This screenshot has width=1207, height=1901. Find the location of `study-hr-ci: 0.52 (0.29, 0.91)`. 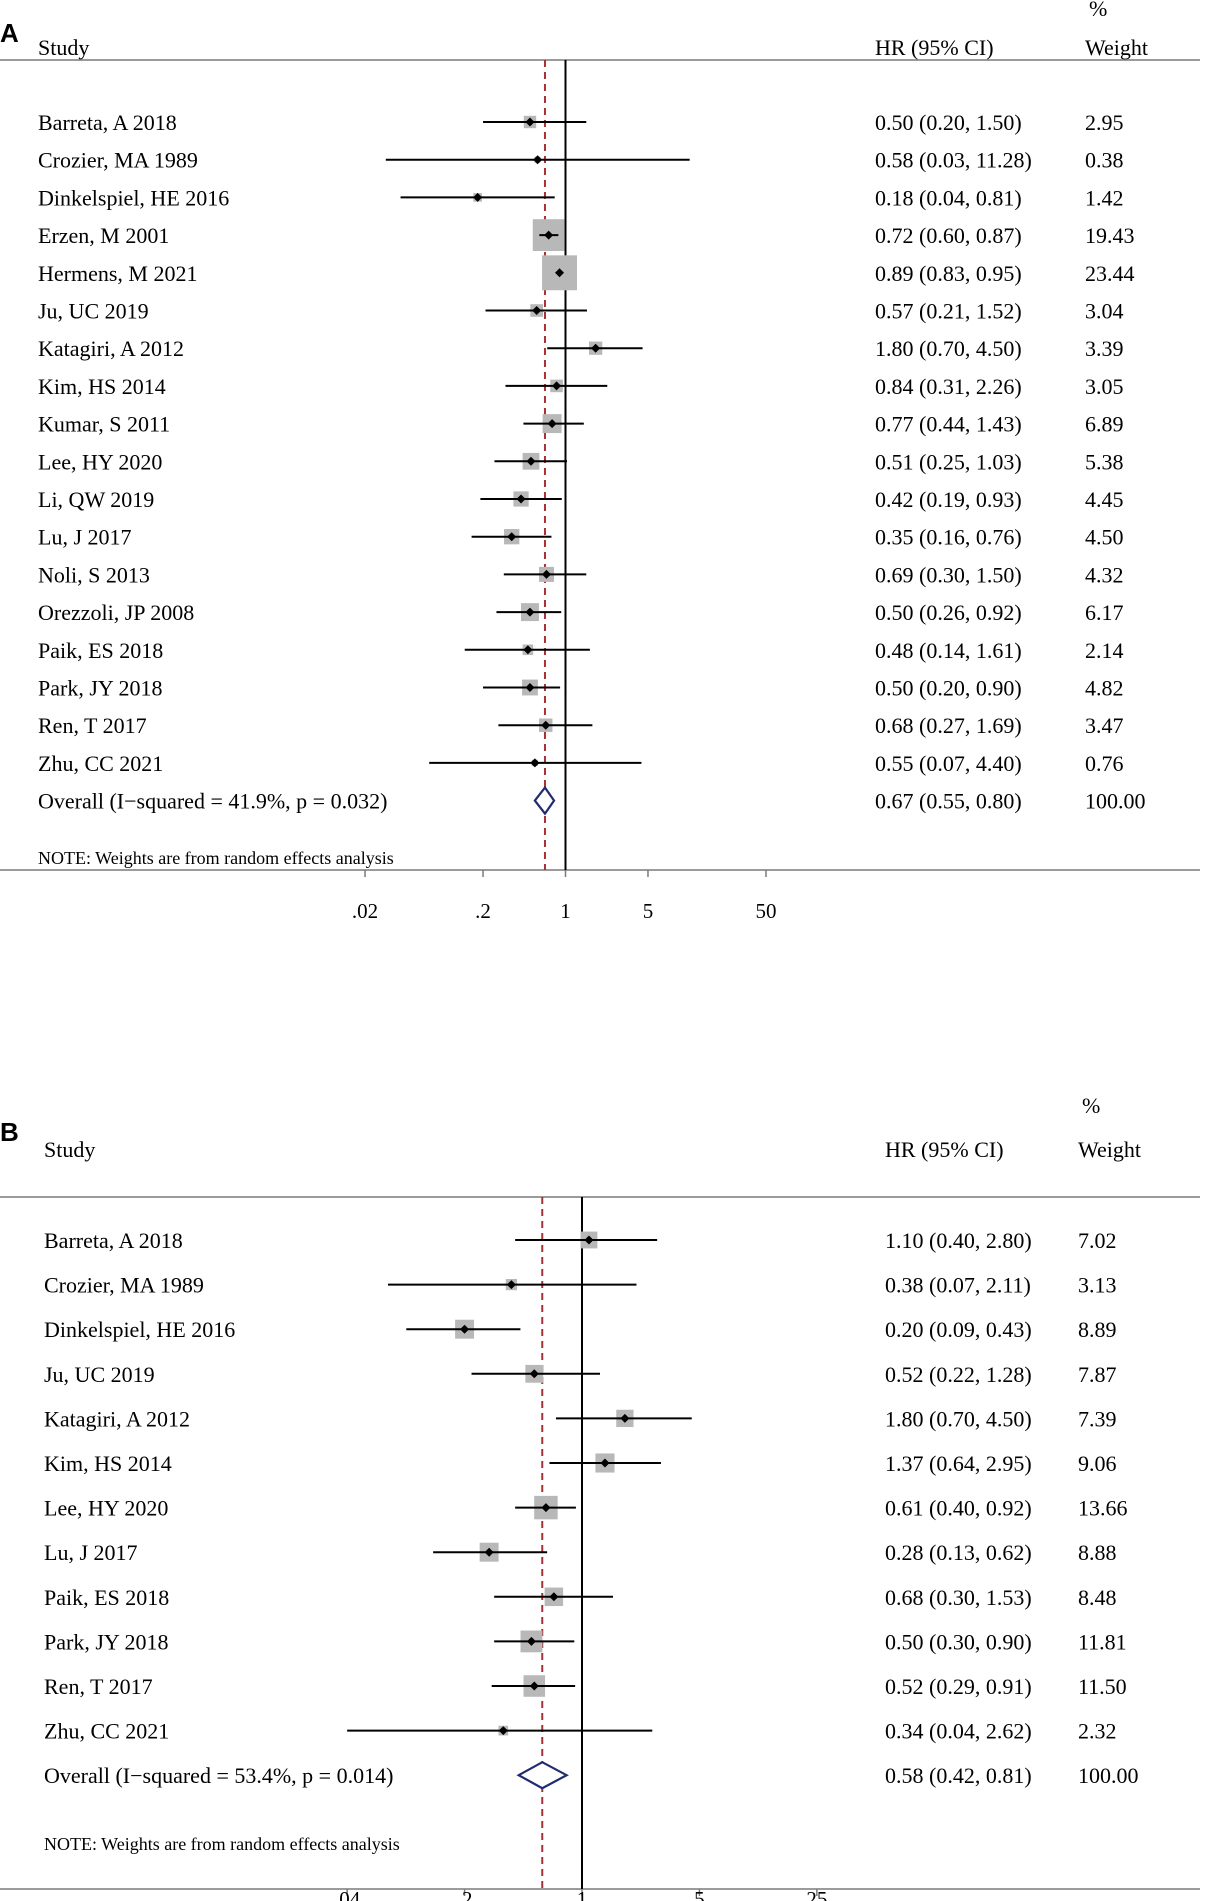

study-hr-ci: 0.52 (0.29, 0.91) is located at coordinates (958, 1686).